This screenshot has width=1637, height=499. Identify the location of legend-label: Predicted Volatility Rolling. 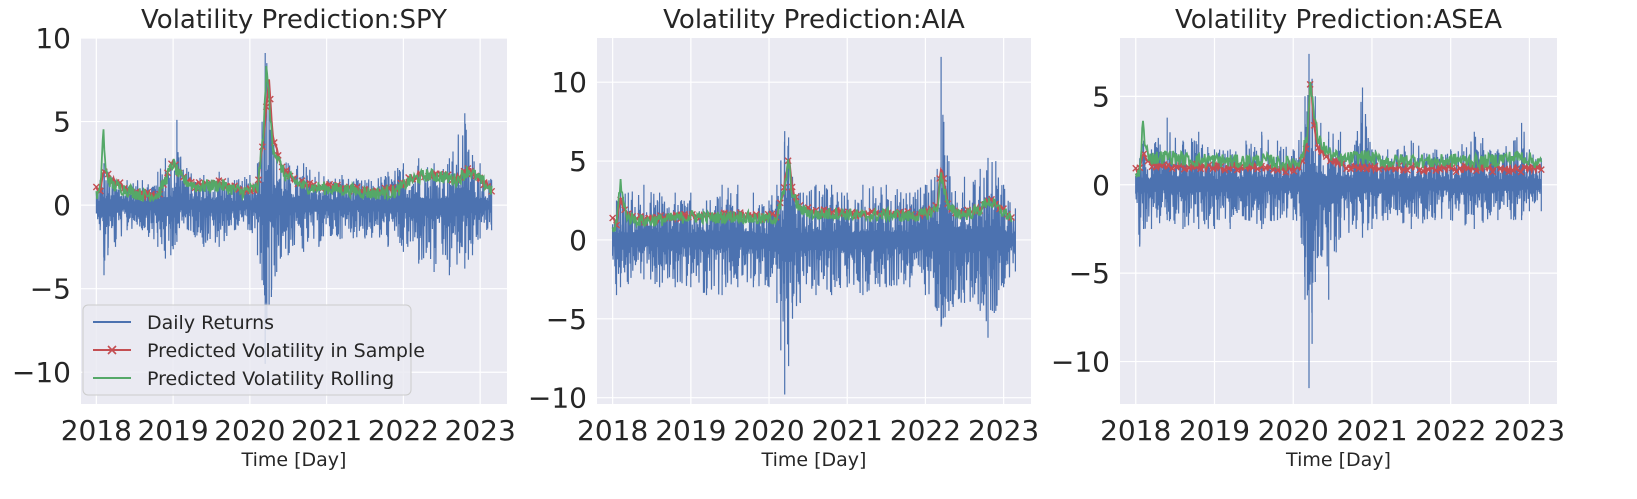
(270, 379).